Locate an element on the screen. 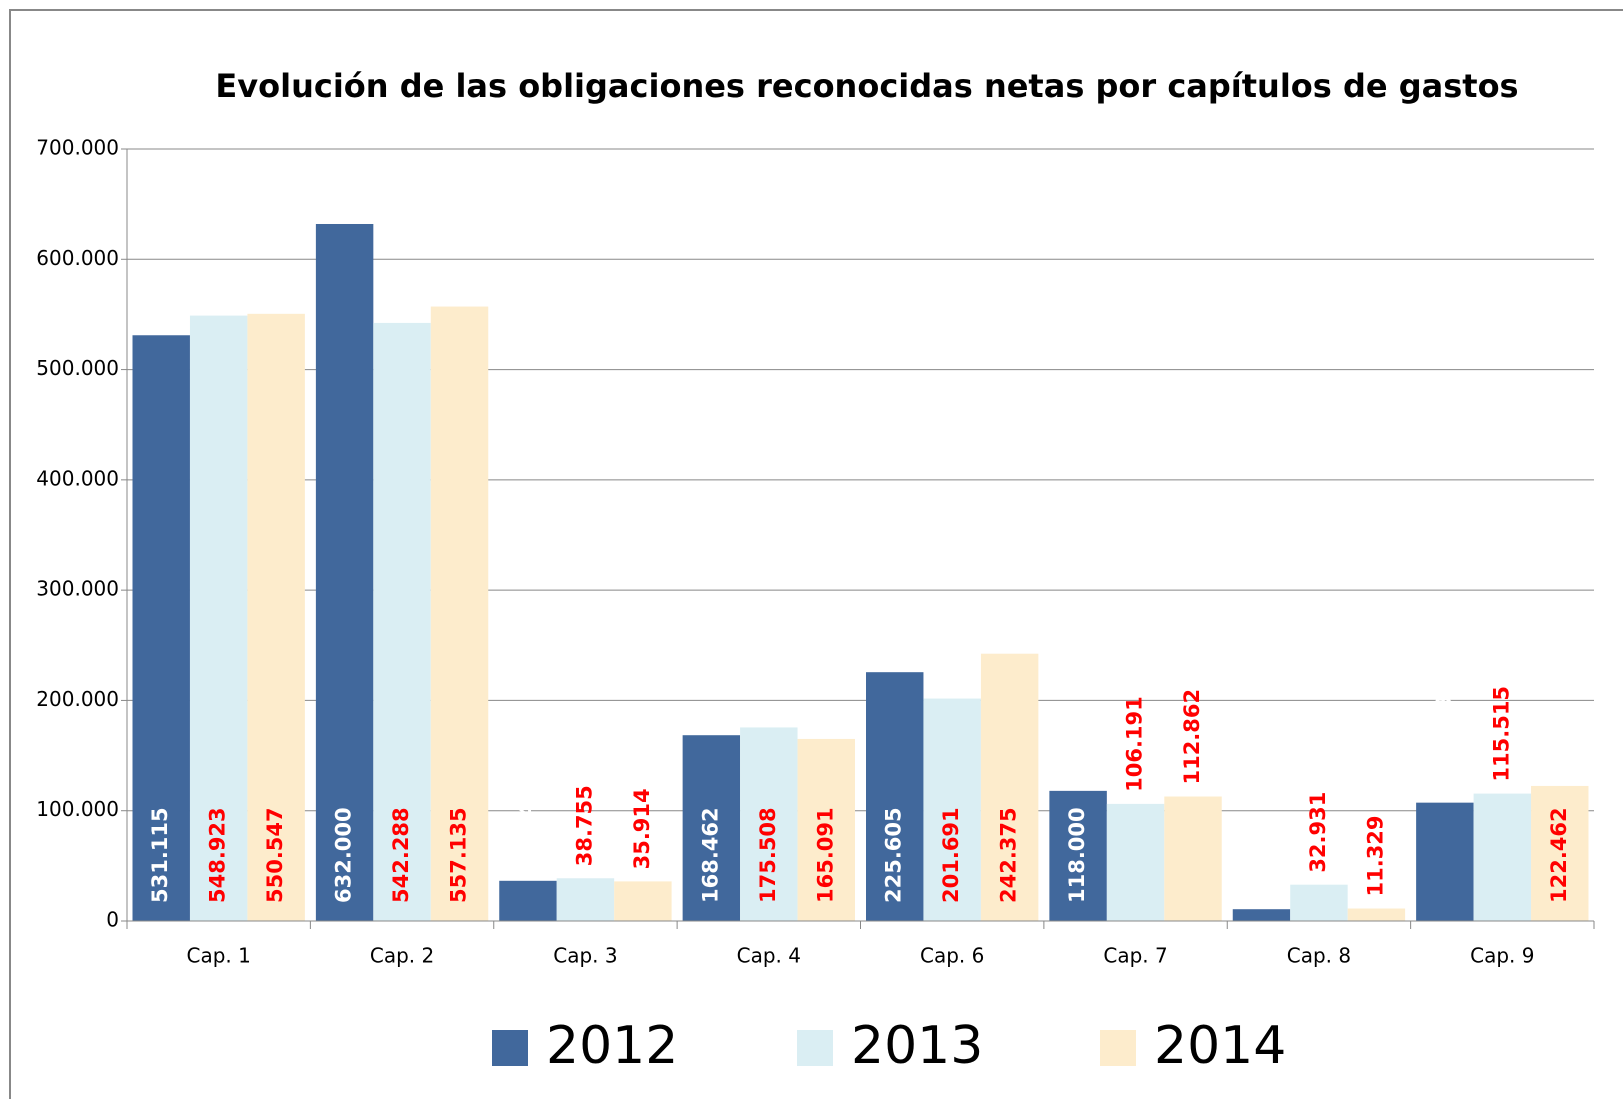 This screenshot has height=1099, width=1623. x-tick-label: Cap. 6 is located at coordinates (952, 956).